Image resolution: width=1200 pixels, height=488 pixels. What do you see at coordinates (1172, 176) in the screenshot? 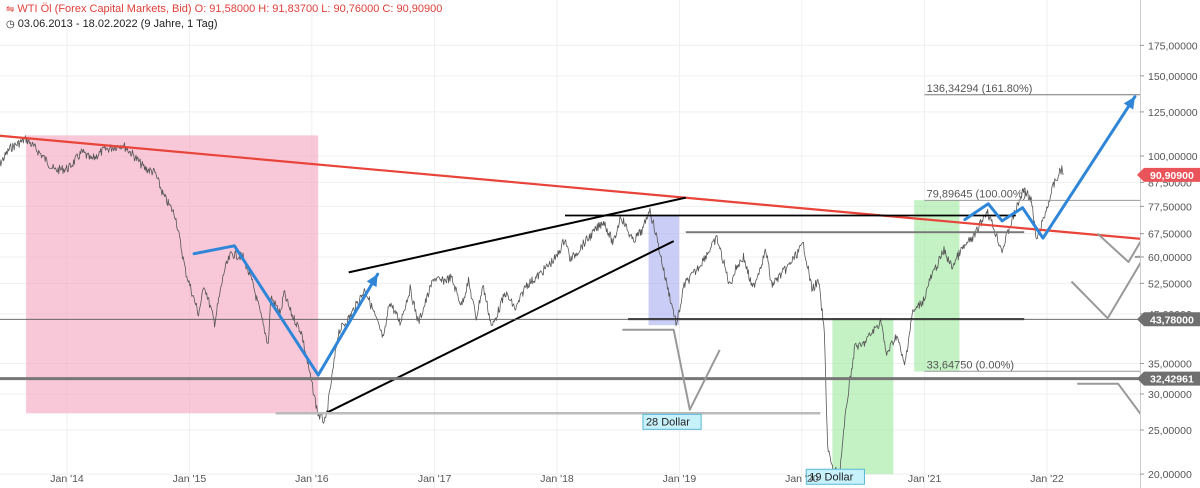
I see `price-tag-label: 90,90900` at bounding box center [1172, 176].